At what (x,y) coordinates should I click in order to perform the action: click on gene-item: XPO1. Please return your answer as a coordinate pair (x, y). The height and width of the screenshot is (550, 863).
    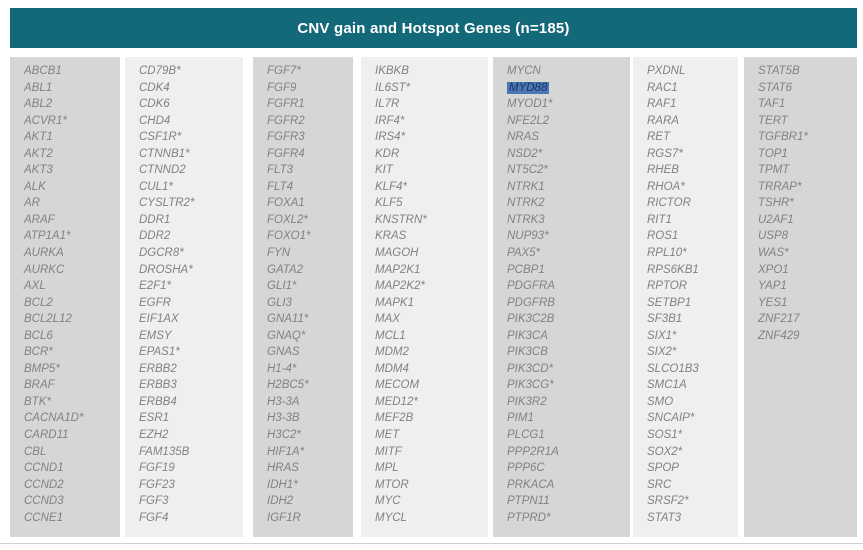
    Looking at the image, I should click on (773, 269).